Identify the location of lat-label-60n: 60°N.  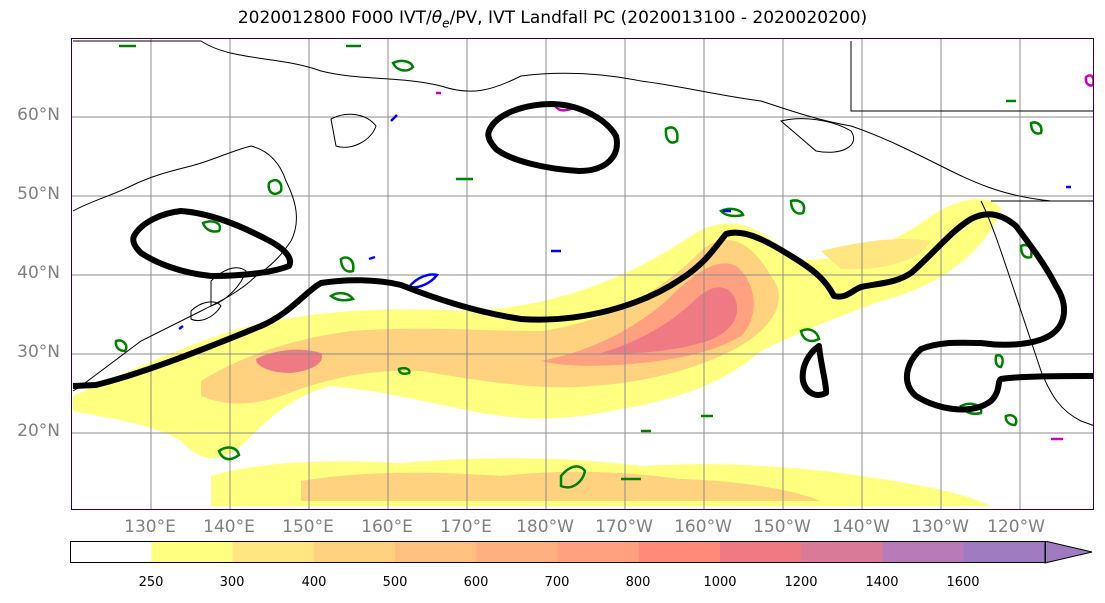
(38, 115).